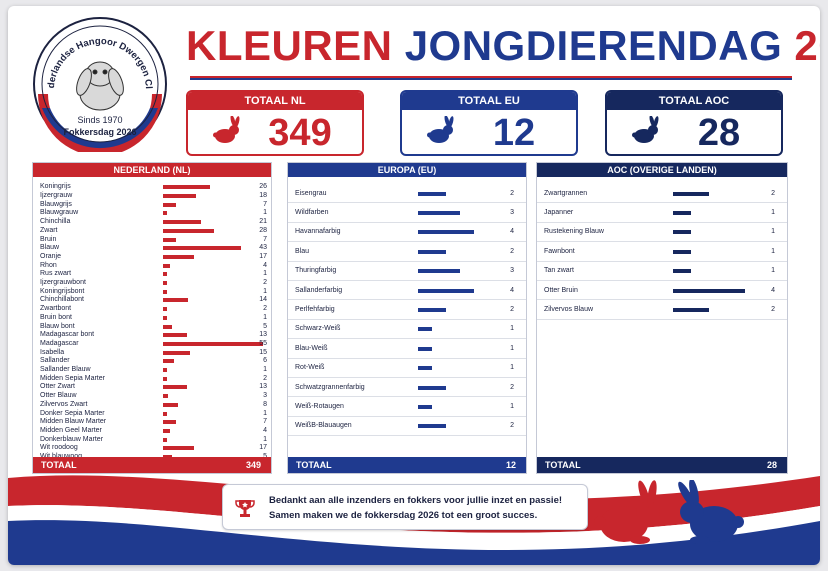  I want to click on table-row: Bruin 7, so click(152, 239).